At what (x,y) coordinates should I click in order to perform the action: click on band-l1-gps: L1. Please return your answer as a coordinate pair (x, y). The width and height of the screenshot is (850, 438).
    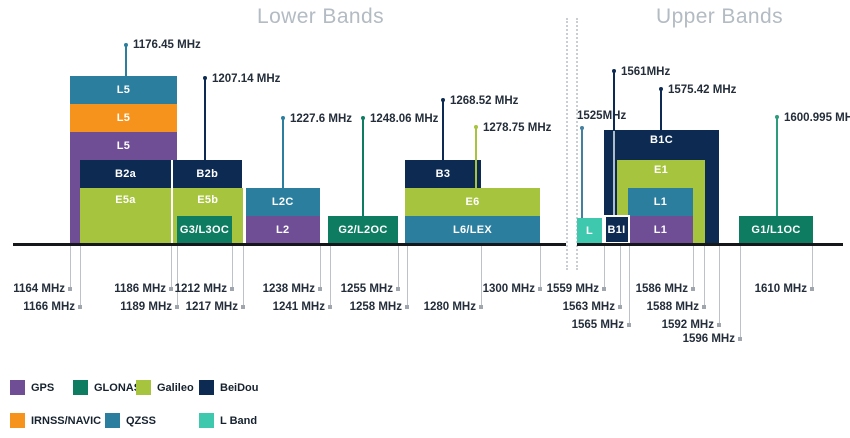
    Looking at the image, I should click on (660, 230).